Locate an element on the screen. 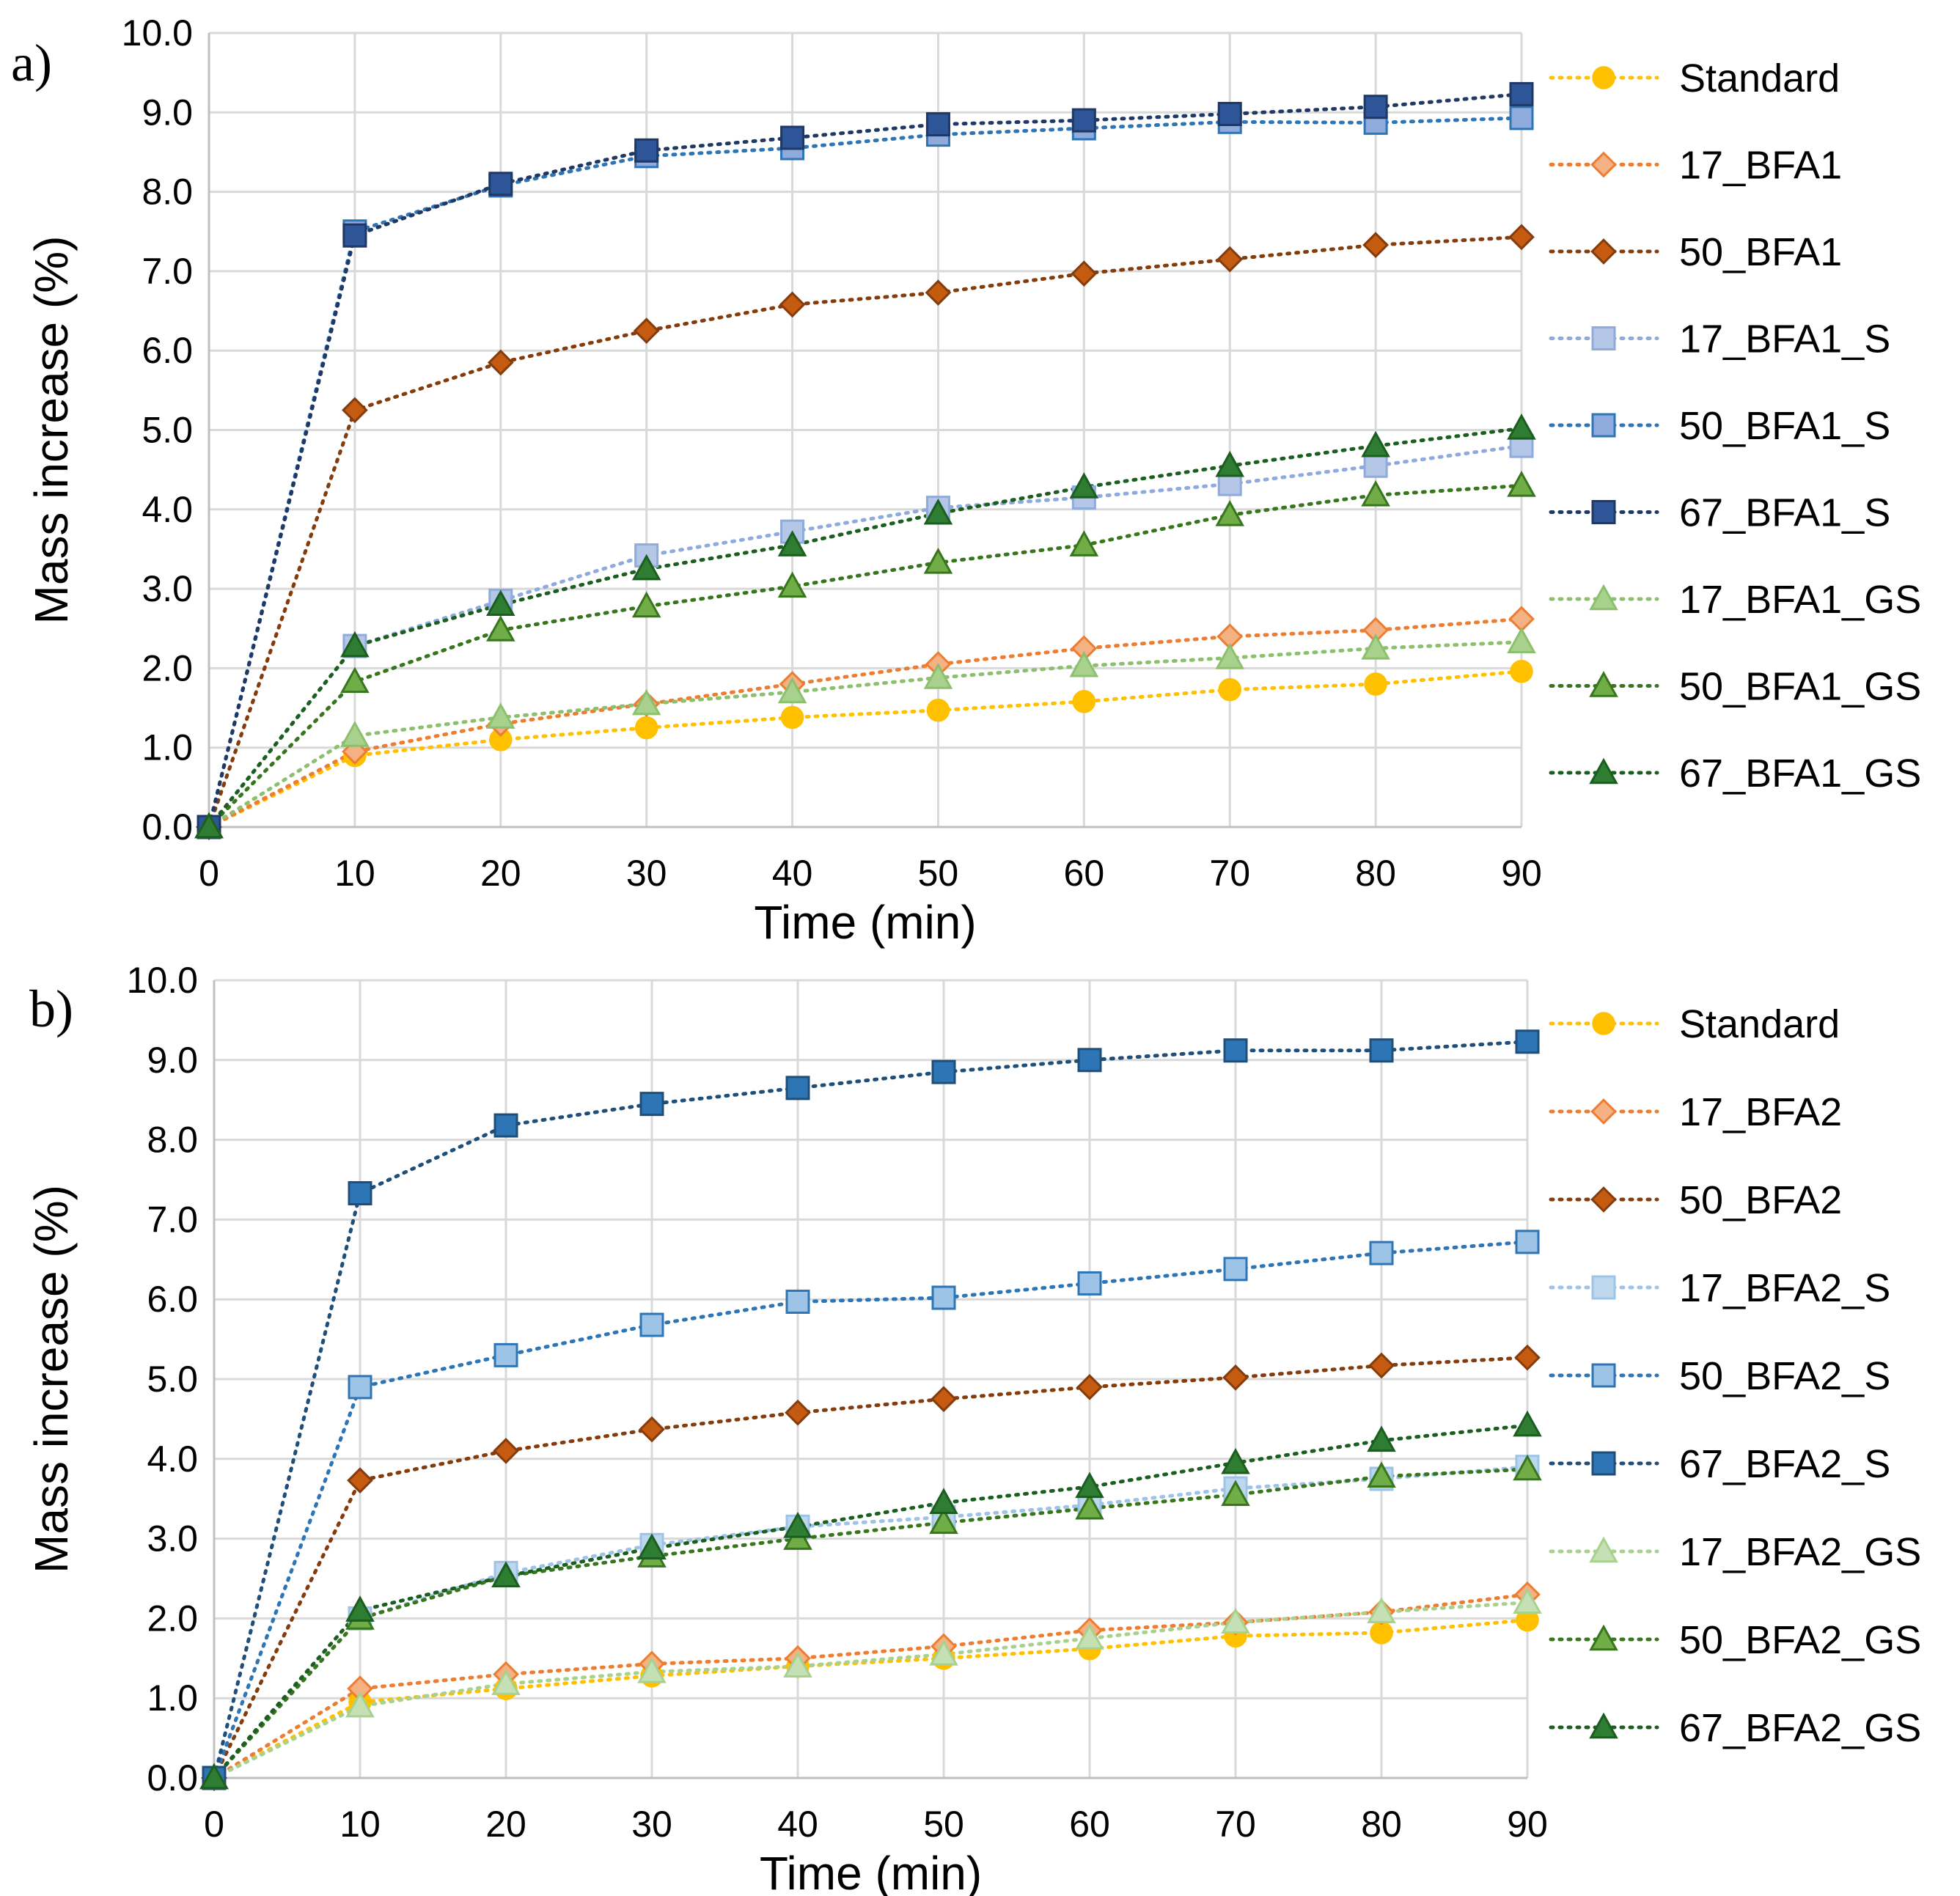 The image size is (1960, 1896). y-tick-label: 9.0 is located at coordinates (167, 112).